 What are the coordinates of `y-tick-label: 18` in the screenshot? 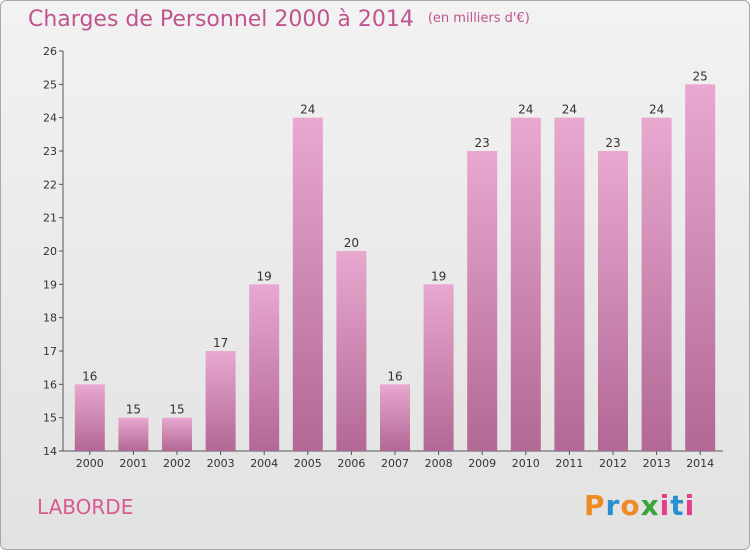 It's located at (50, 318).